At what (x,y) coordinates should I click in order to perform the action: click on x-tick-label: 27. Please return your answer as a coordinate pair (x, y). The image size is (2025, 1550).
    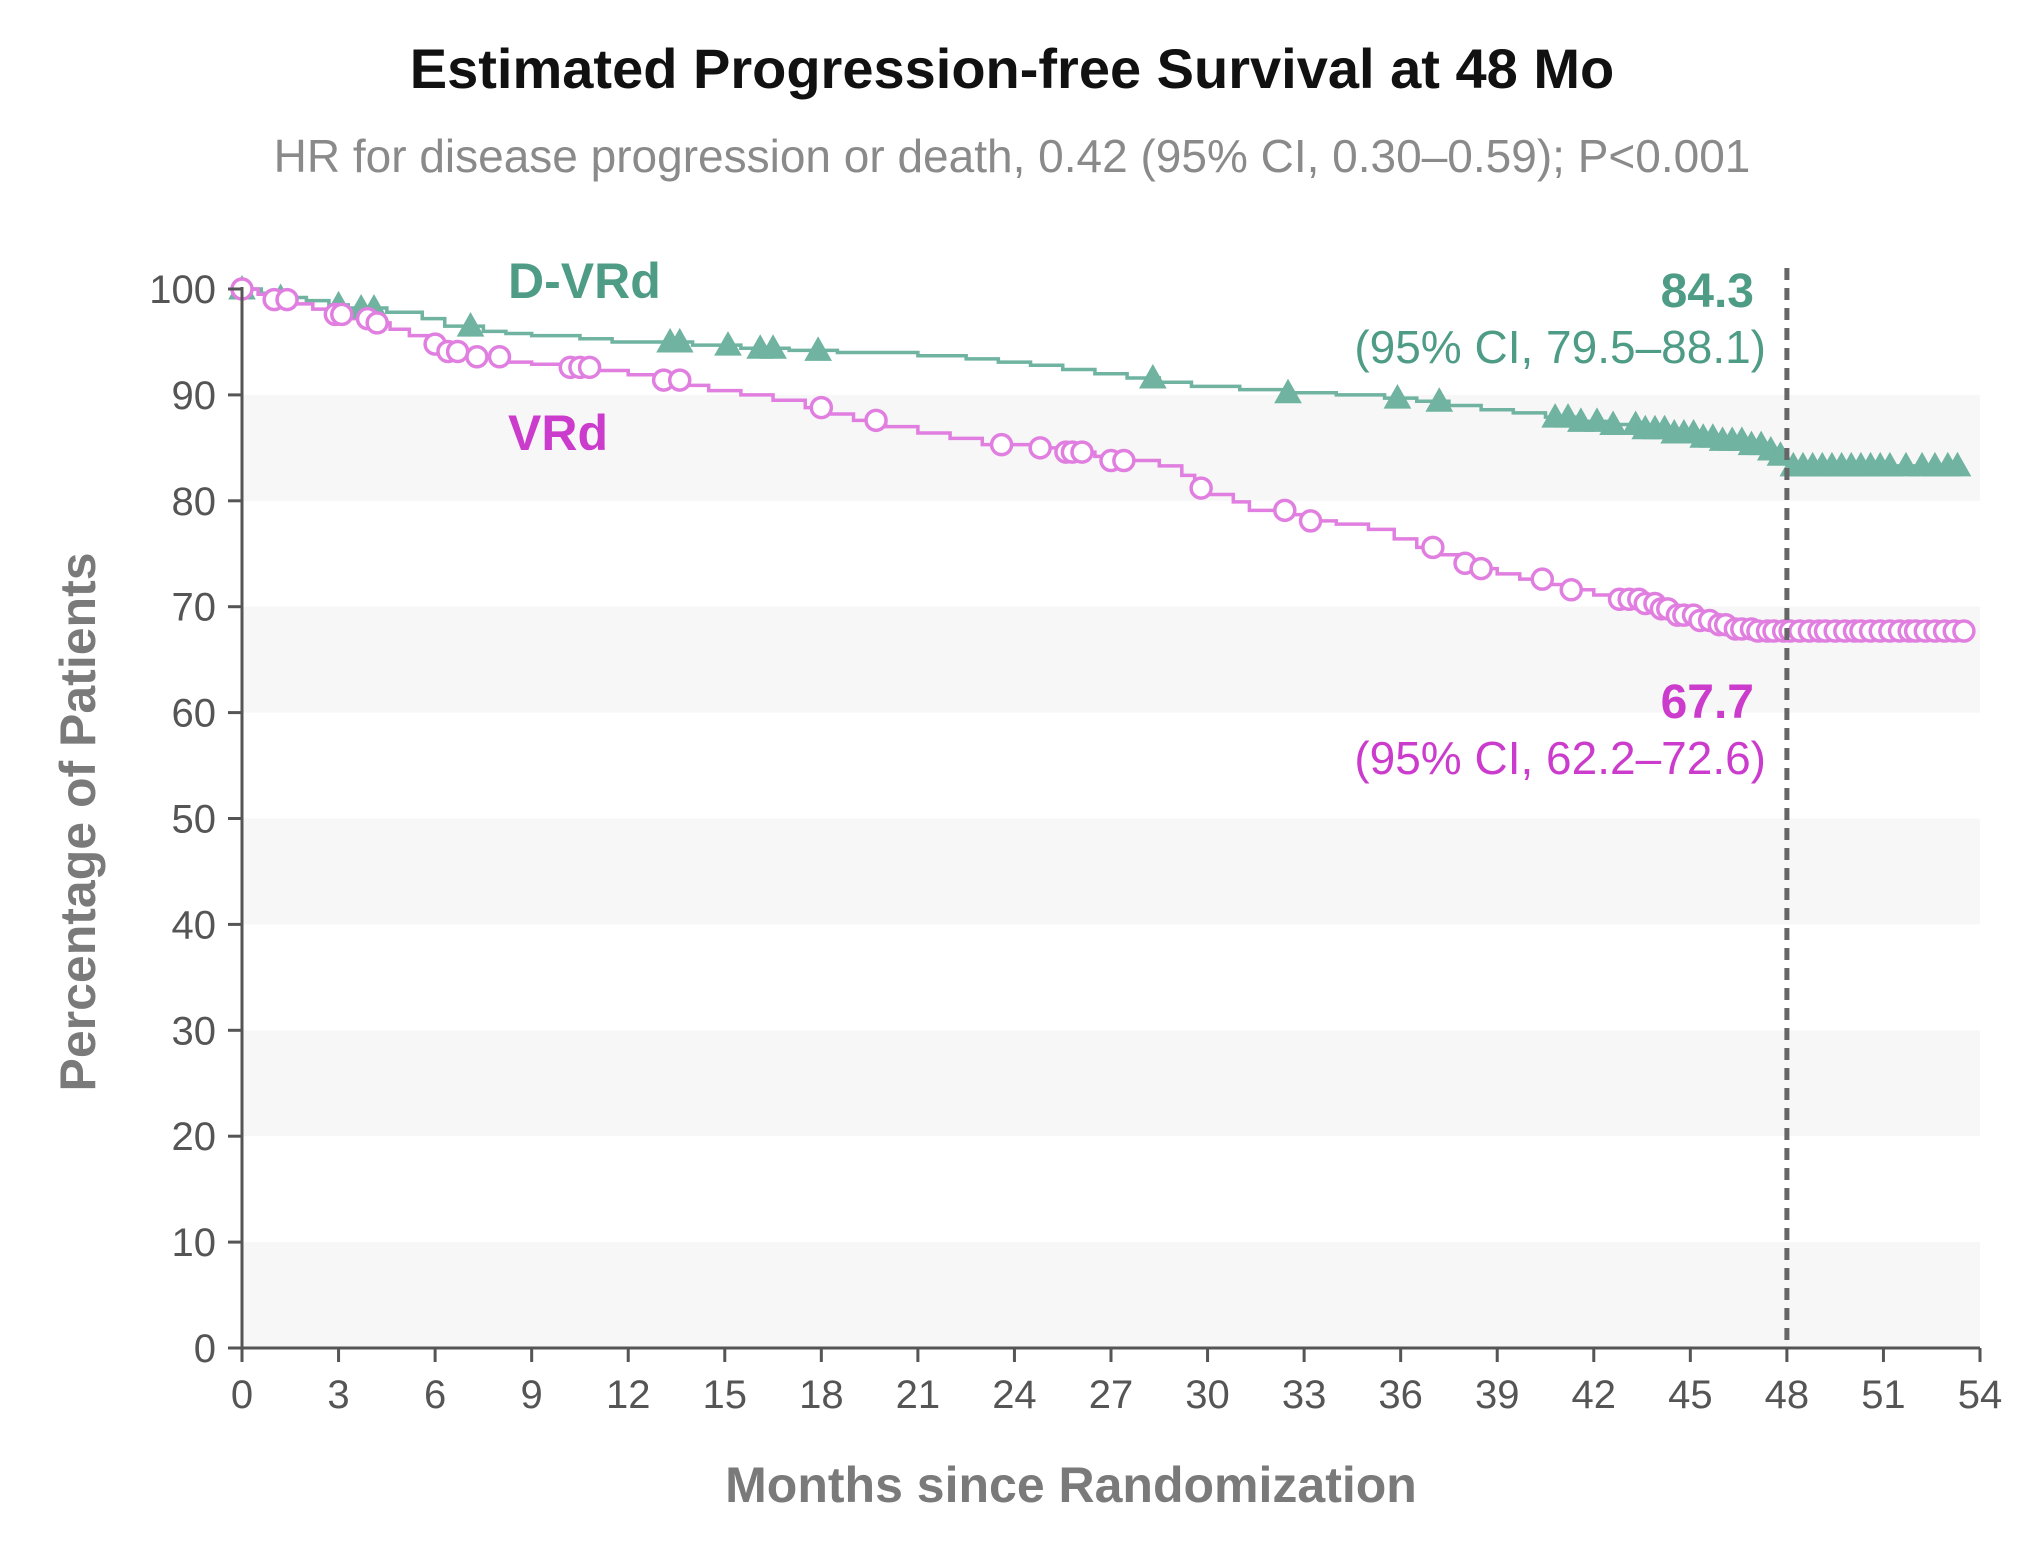
    Looking at the image, I should click on (1111, 1395).